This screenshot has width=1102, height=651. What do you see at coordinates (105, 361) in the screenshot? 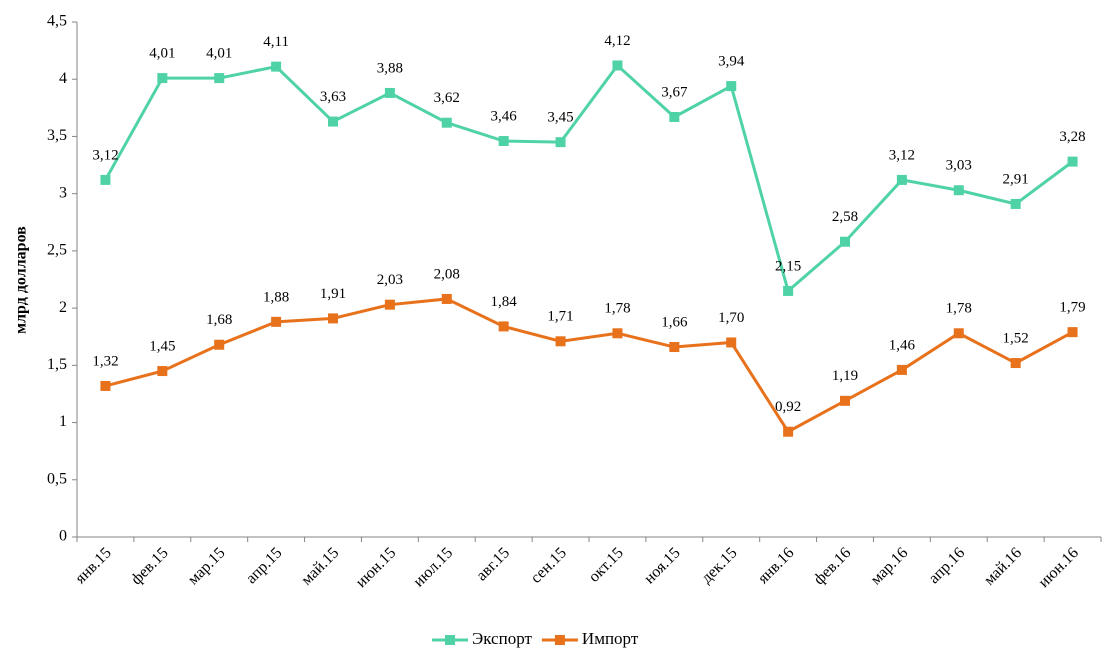
I see `data-label: 1,32` at bounding box center [105, 361].